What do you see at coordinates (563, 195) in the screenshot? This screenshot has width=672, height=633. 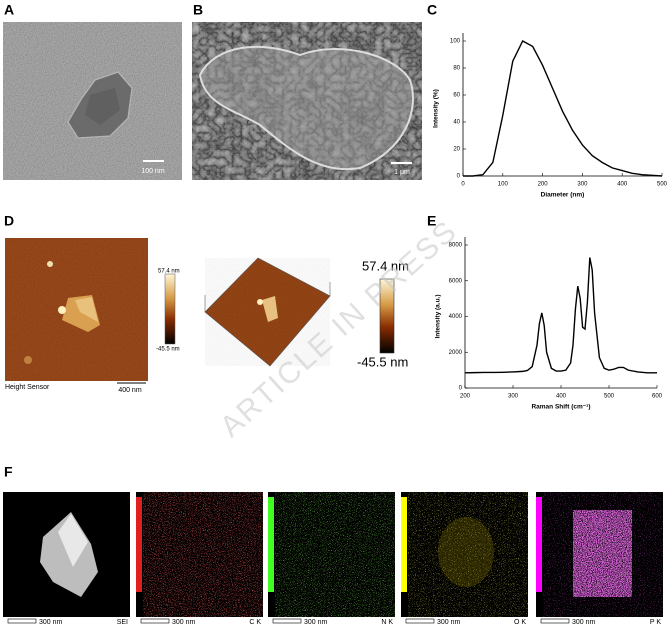 I see `x-axis-label: Diameter (nm)` at bounding box center [563, 195].